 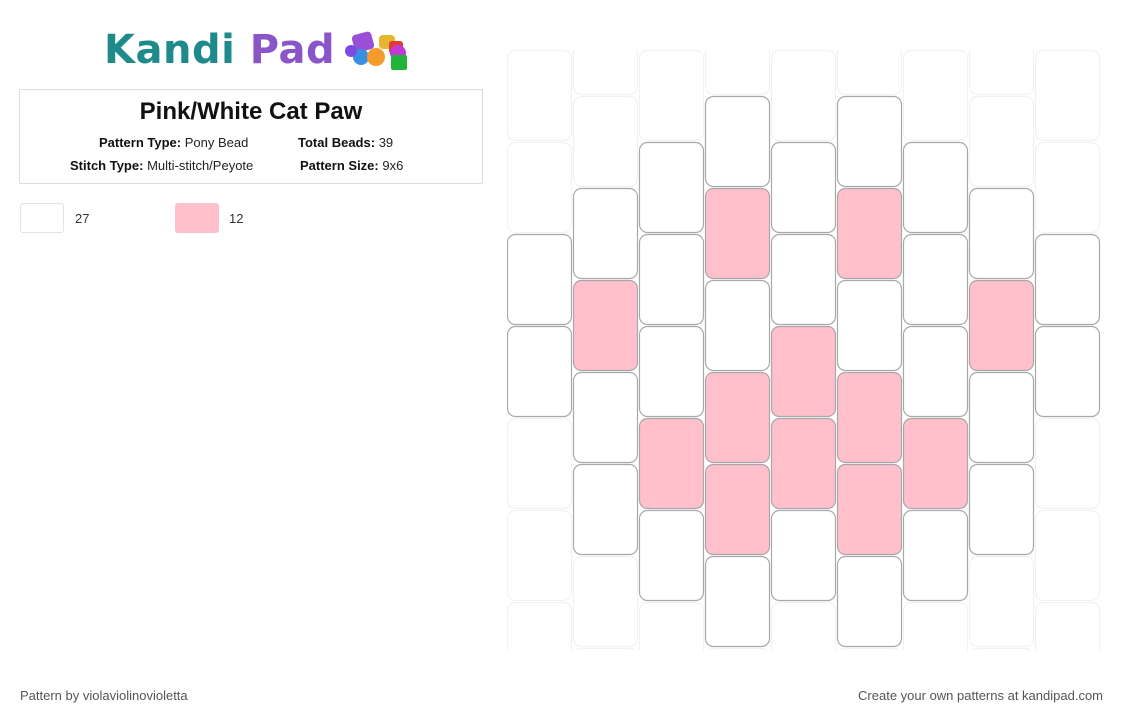 I want to click on pattern-type-row: Pattern Type: Pony Bead, so click(x=173, y=142).